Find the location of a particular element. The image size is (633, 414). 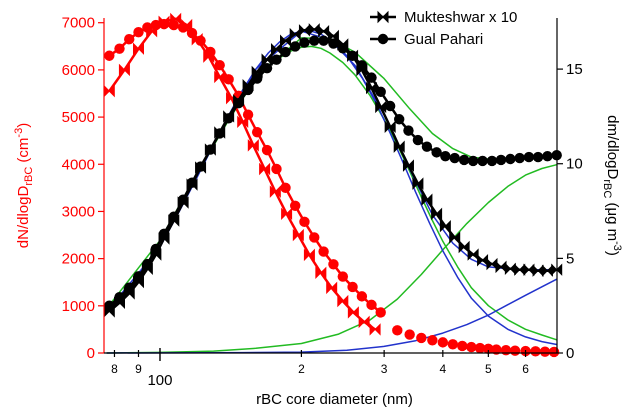

x-minor-tick-label-2: 2 is located at coordinates (301, 369).